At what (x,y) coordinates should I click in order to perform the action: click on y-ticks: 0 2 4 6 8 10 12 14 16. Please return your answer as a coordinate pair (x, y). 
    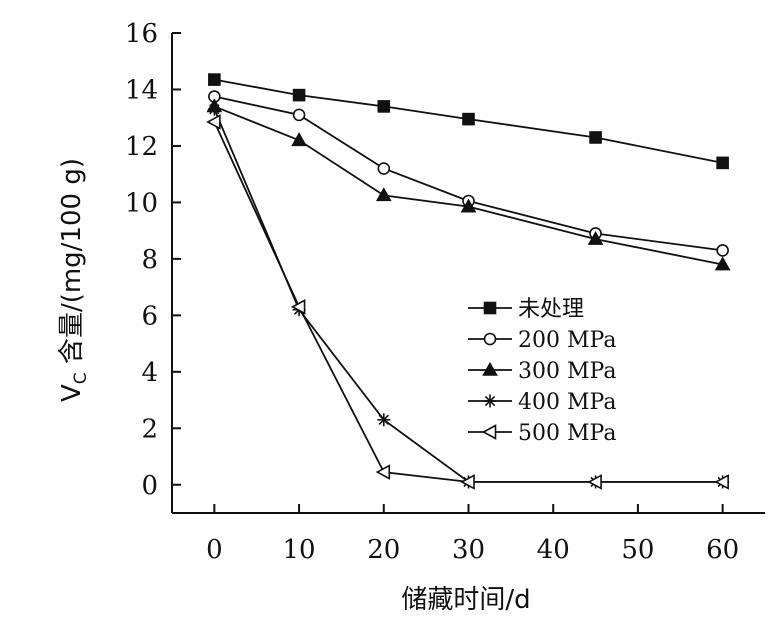
    Looking at the image, I should click on (153, 260).